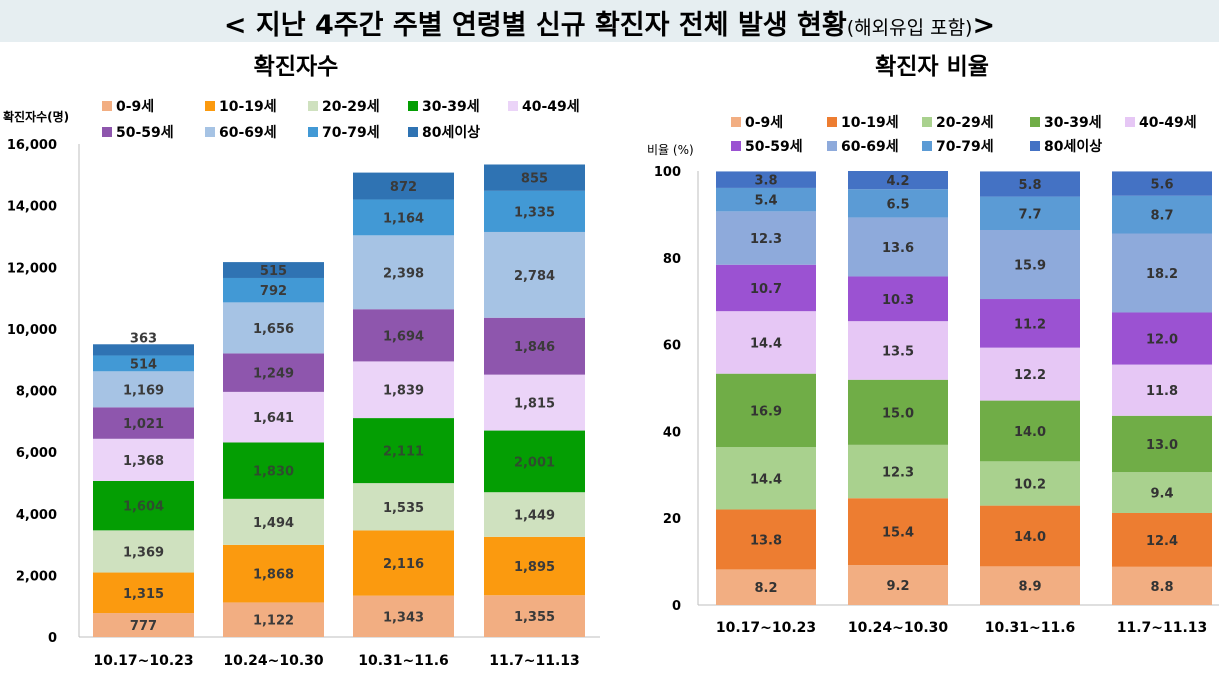  What do you see at coordinates (774, 147) in the screenshot?
I see `legend-label-6: 50-59세` at bounding box center [774, 147].